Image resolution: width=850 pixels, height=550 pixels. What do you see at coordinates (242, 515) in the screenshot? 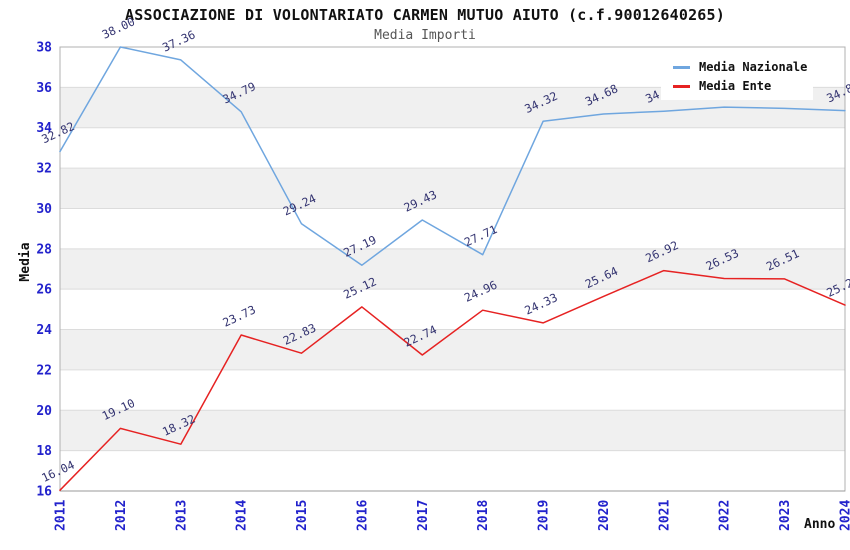
I see `x-tick-label: 2014` at bounding box center [242, 515].